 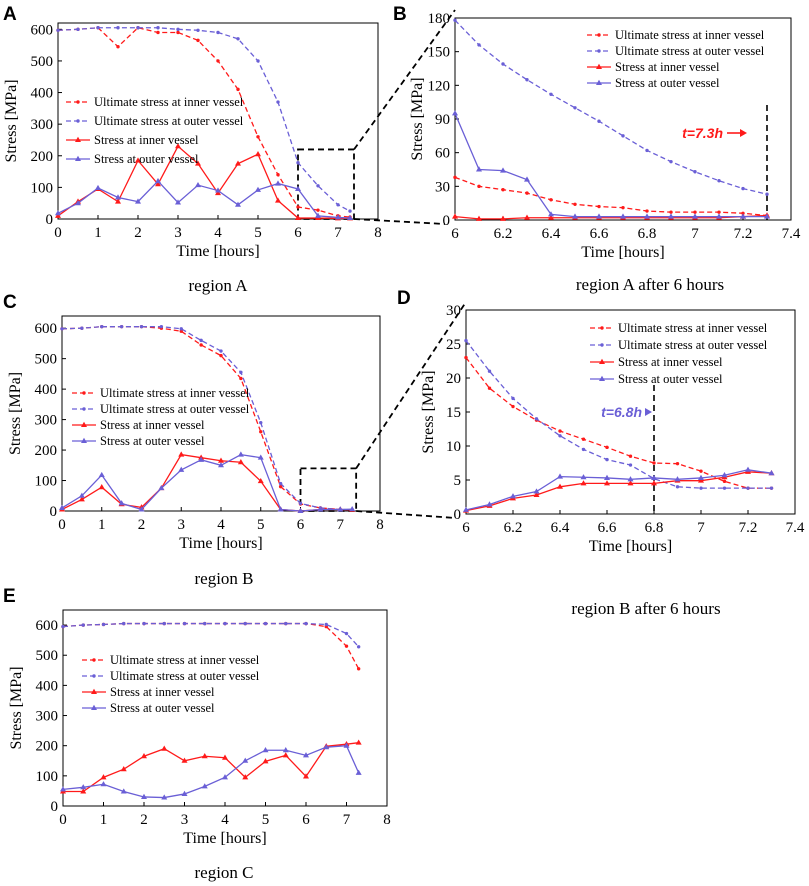 I want to click on x-tick-label: 8, so click(x=387, y=820).